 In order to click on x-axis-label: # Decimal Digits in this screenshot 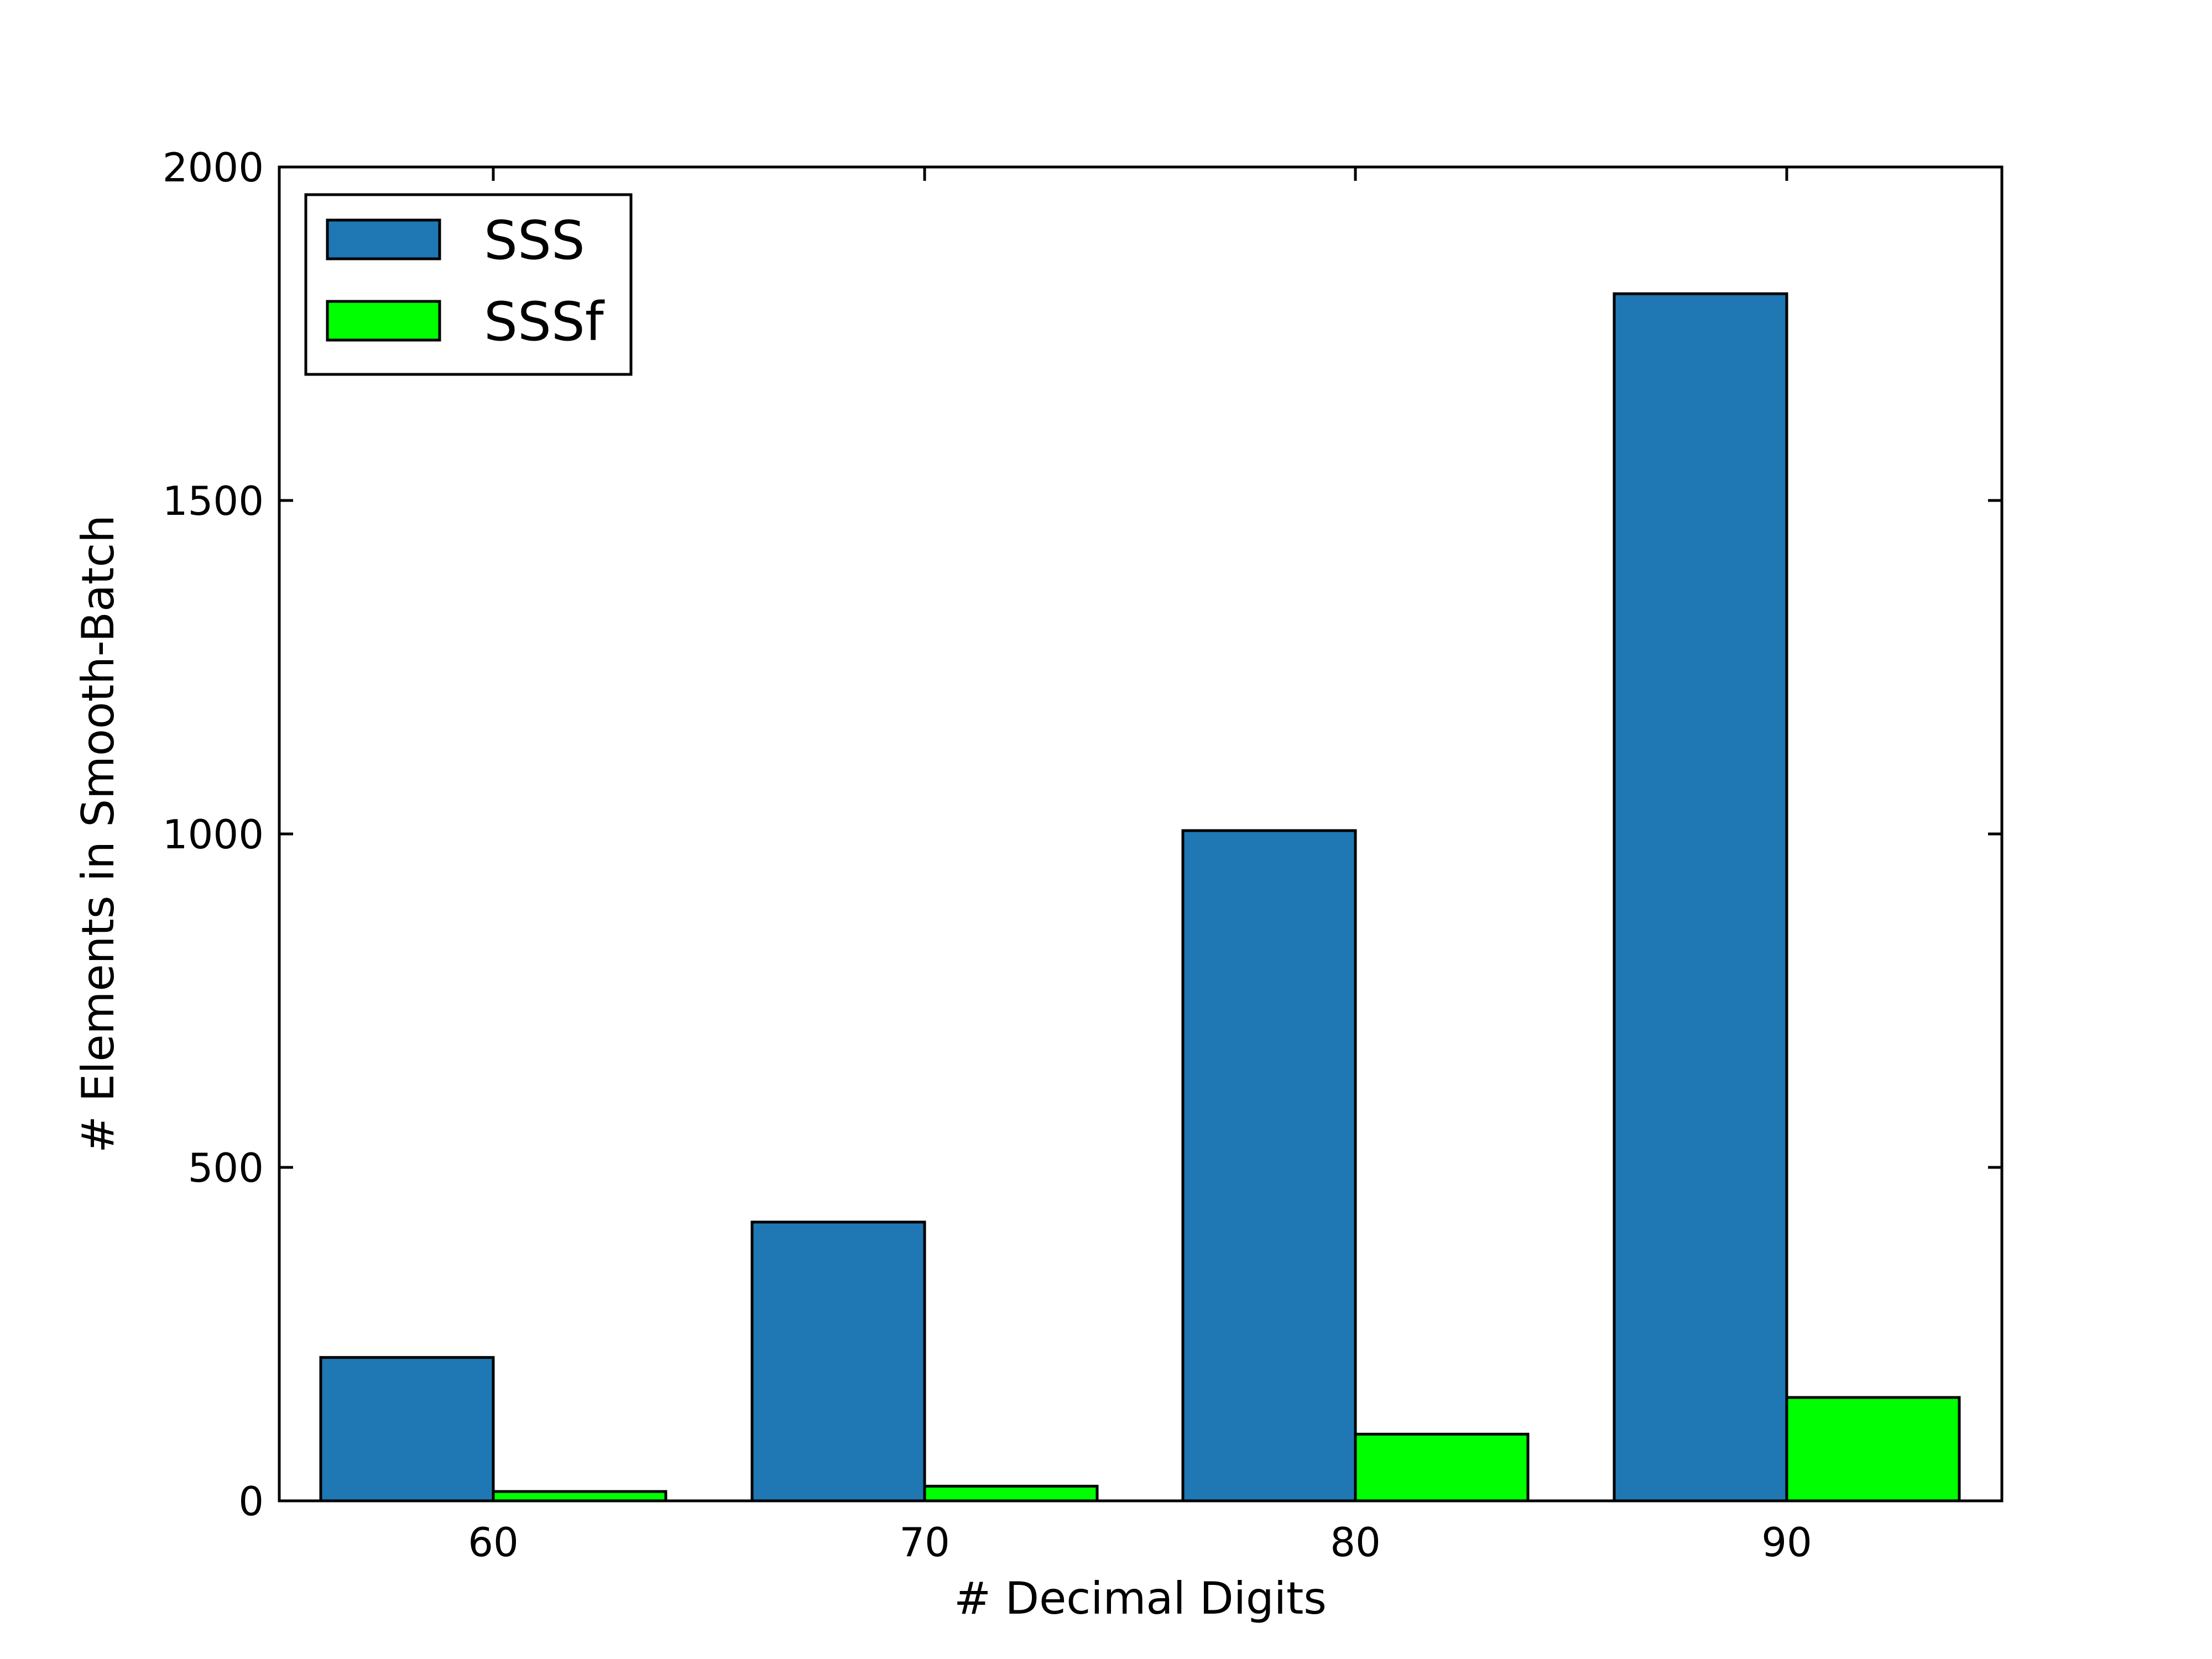, I will do `click(1141, 1599)`.